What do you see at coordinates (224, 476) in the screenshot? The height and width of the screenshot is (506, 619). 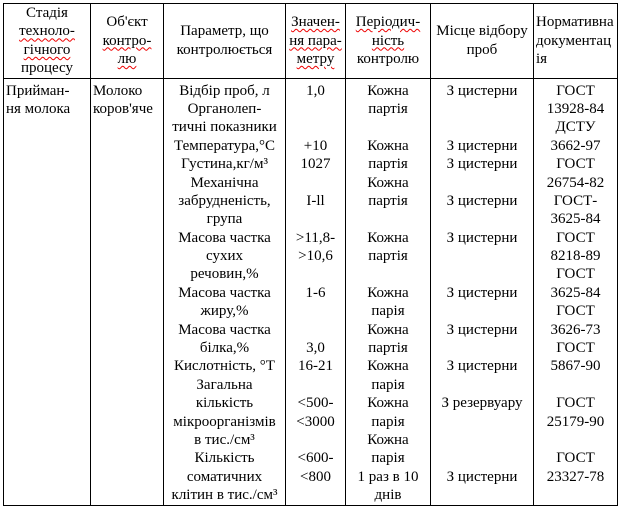 I see `cell-line: соматичних` at bounding box center [224, 476].